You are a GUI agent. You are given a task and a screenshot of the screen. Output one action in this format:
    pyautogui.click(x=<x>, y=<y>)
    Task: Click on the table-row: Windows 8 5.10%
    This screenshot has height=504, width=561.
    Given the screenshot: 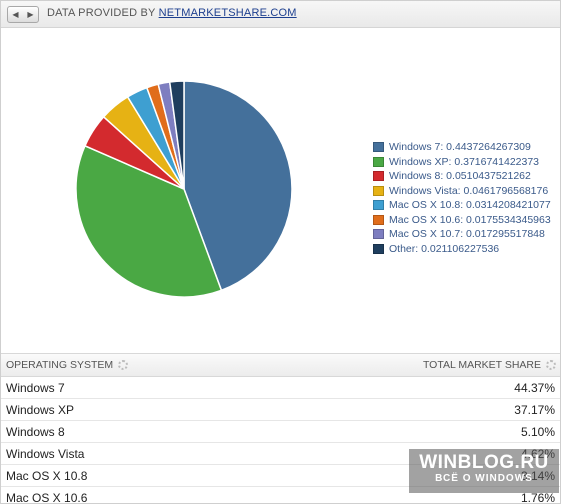 What is the action you would take?
    pyautogui.click(x=280, y=432)
    